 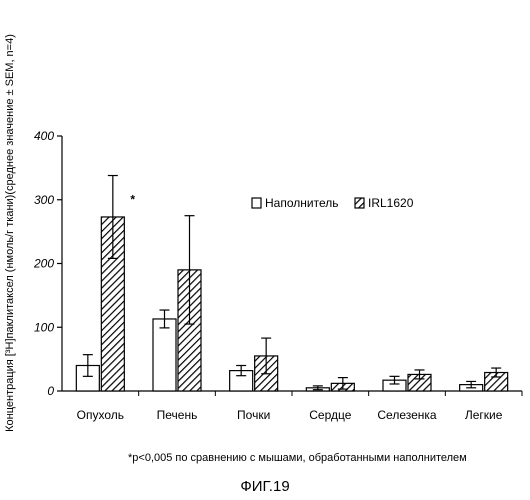 What do you see at coordinates (391, 203) in the screenshot?
I see `legend-label-irl1620: IRL1620` at bounding box center [391, 203].